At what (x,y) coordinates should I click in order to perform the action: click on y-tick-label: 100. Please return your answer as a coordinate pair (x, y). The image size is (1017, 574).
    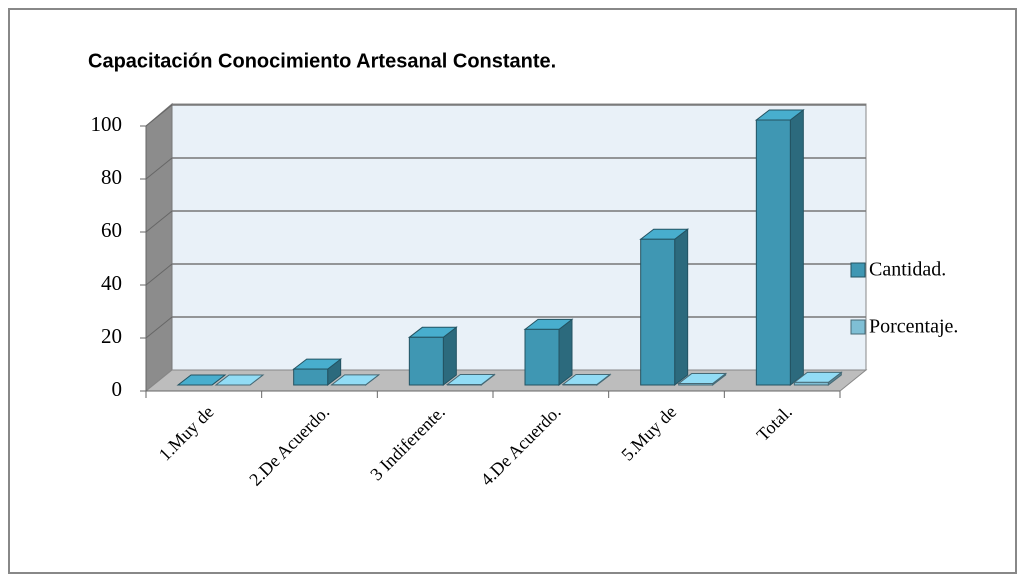
    Looking at the image, I should click on (107, 124).